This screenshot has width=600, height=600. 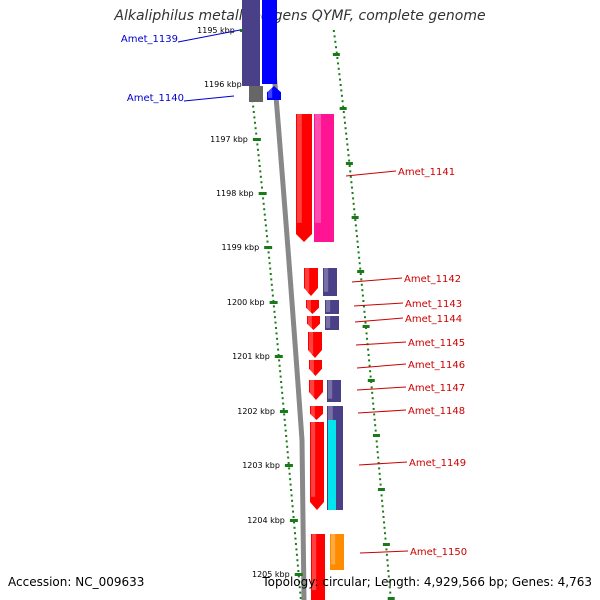 What do you see at coordinates (223, 84) in the screenshot?
I see `tick-label: 1196 kbp` at bounding box center [223, 84].